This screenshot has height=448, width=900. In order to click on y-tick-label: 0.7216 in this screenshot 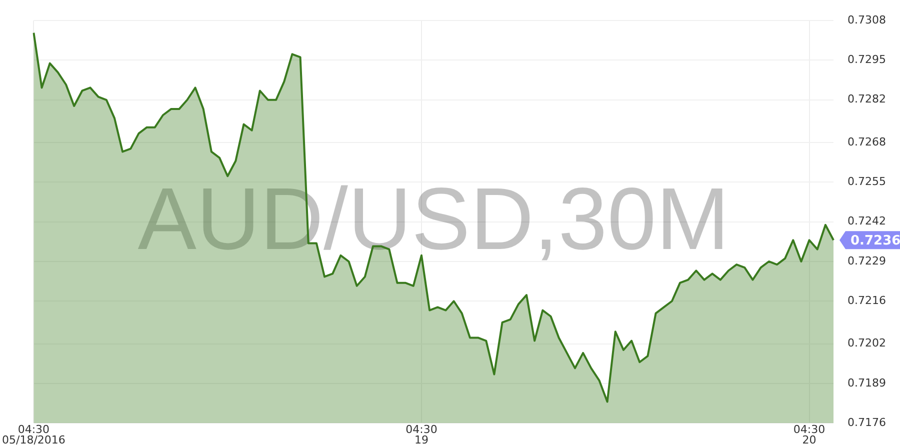, I will do `click(867, 300)`.